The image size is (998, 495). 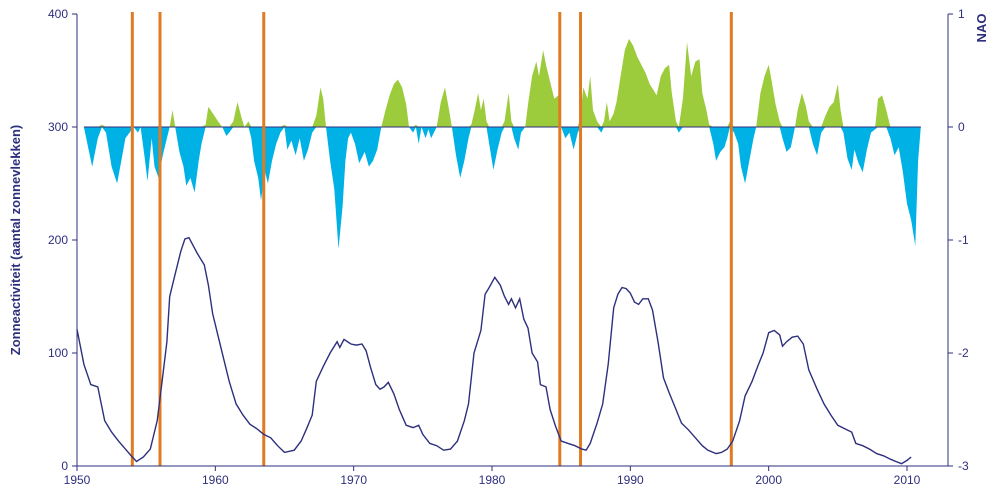 I want to click on y-left-tick-label: 100, so click(x=58, y=353).